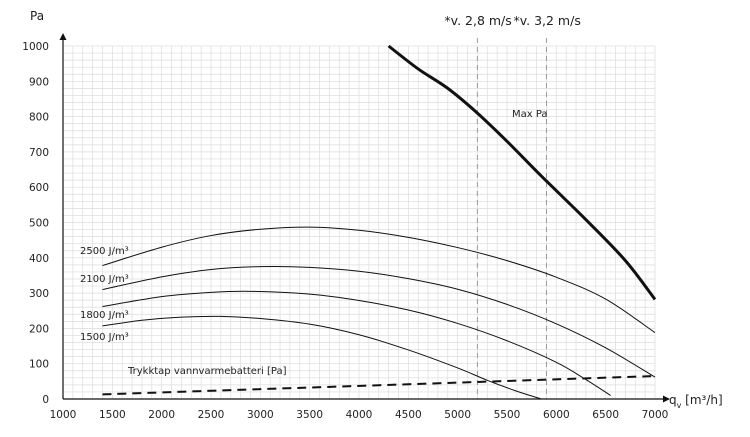 The width and height of the screenshot is (750, 437). I want to click on x-tick-label: 6000, so click(556, 415).